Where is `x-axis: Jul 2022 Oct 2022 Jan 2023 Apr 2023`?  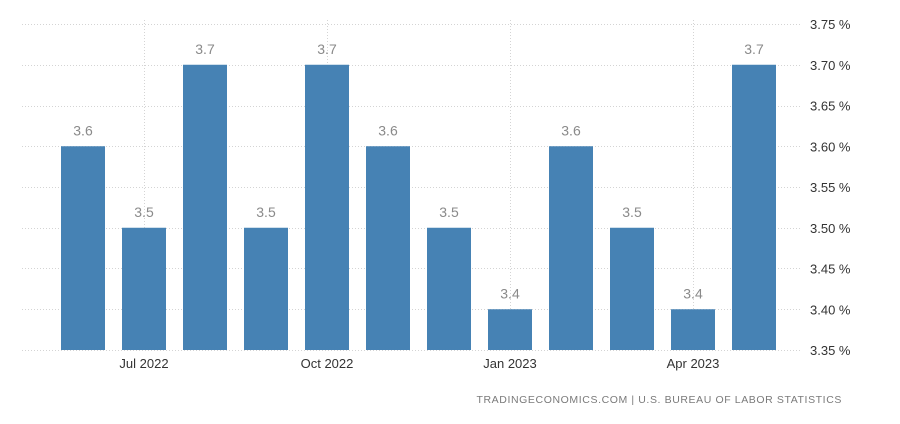 x-axis: Jul 2022 Oct 2022 Jan 2023 Apr 2023 is located at coordinates (419, 363).